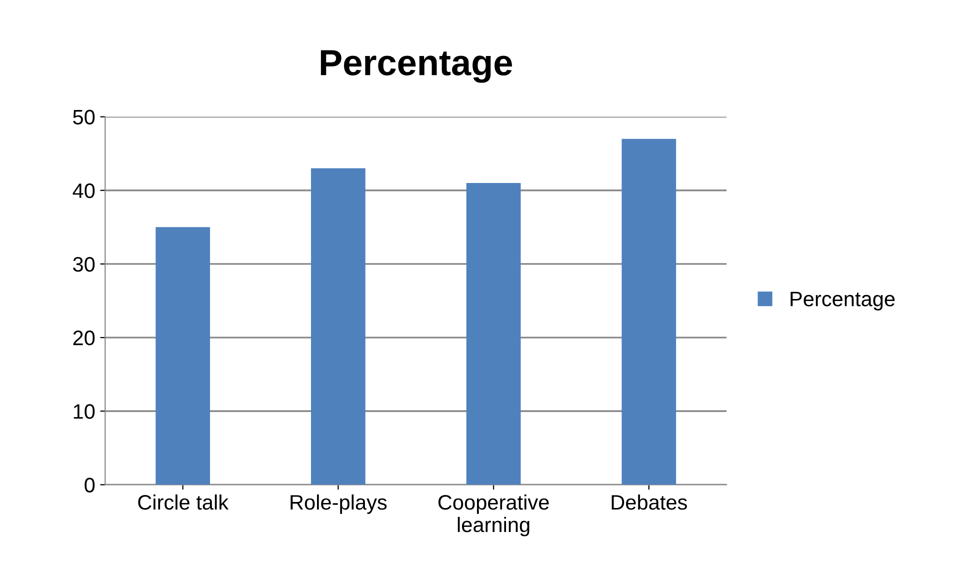  What do you see at coordinates (84, 411) in the screenshot?
I see `y-tick-label: 10` at bounding box center [84, 411].